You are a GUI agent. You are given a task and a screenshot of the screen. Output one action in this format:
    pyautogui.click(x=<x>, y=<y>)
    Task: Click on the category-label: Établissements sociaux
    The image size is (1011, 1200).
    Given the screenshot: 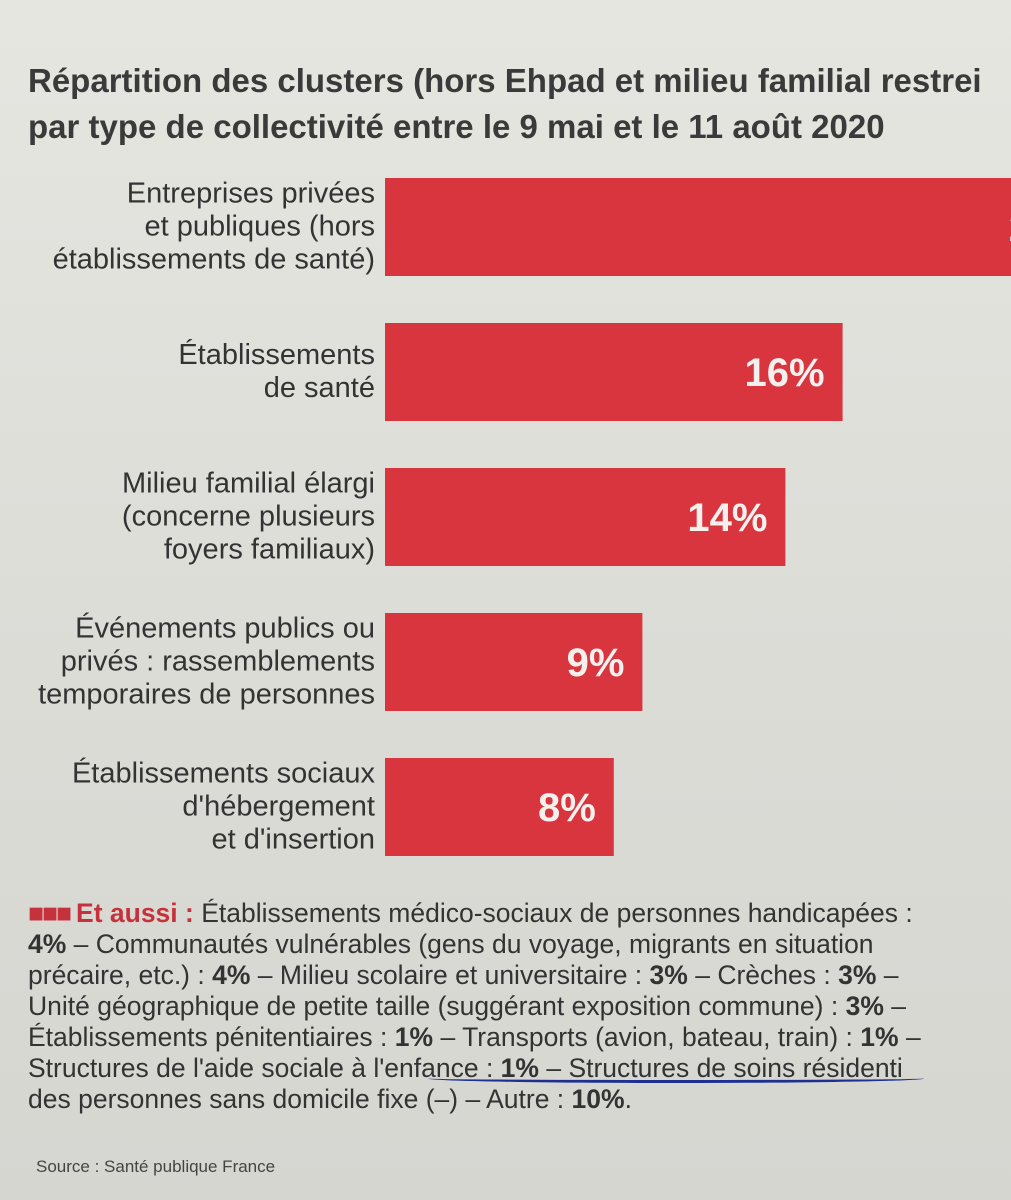 What is the action you would take?
    pyautogui.click(x=224, y=773)
    